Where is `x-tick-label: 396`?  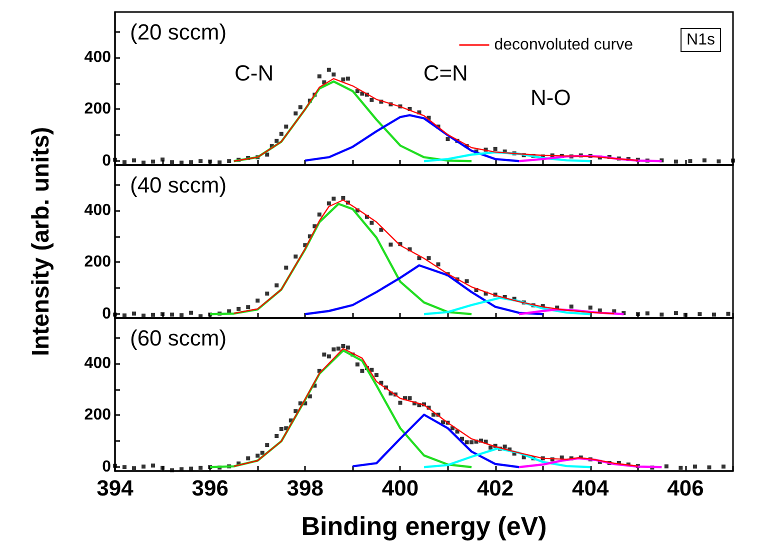 x-tick-label: 396 is located at coordinates (210, 488).